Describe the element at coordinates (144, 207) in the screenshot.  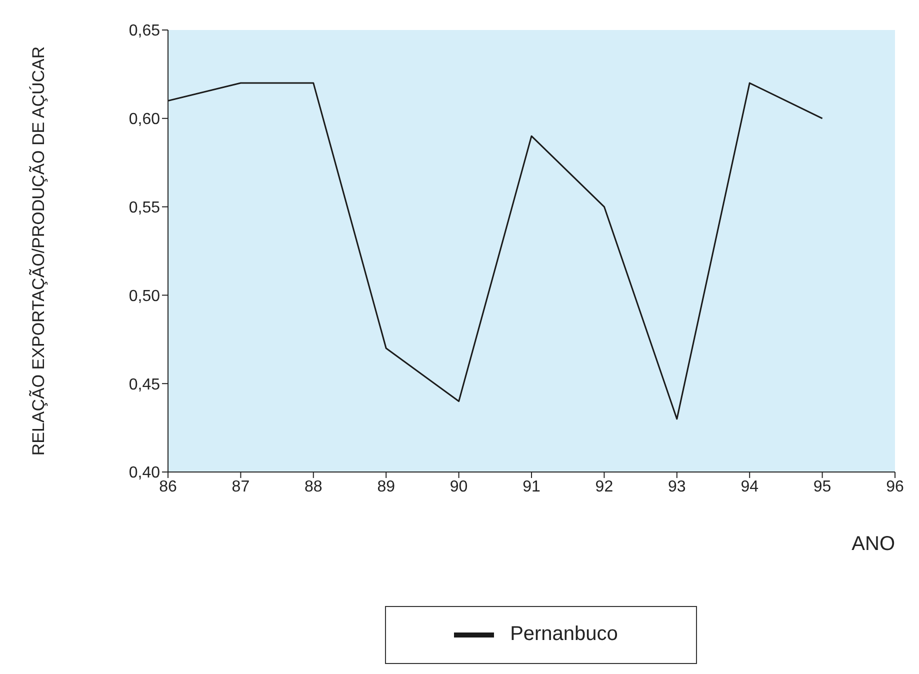
I see `y-tick-label: 0,55` at that location.